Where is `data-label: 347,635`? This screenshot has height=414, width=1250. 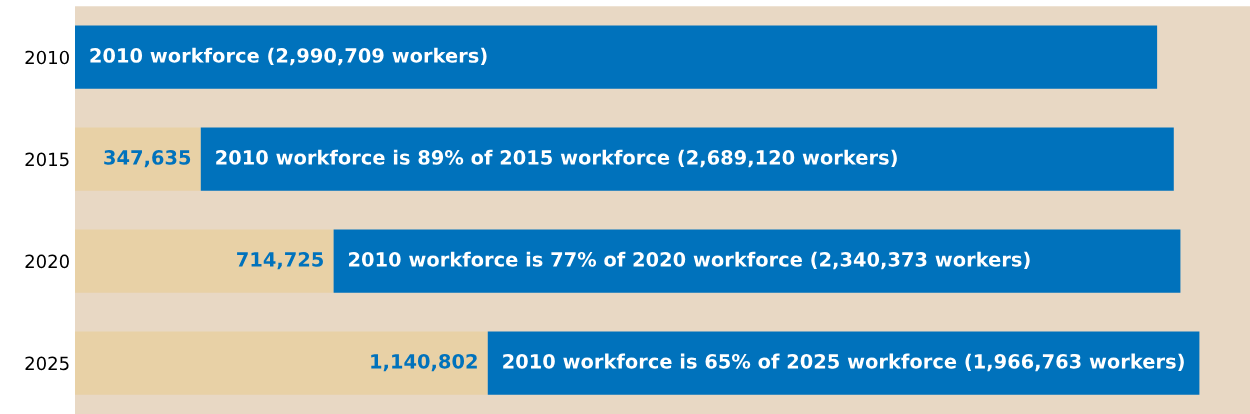 data-label: 347,635 is located at coordinates (147, 159).